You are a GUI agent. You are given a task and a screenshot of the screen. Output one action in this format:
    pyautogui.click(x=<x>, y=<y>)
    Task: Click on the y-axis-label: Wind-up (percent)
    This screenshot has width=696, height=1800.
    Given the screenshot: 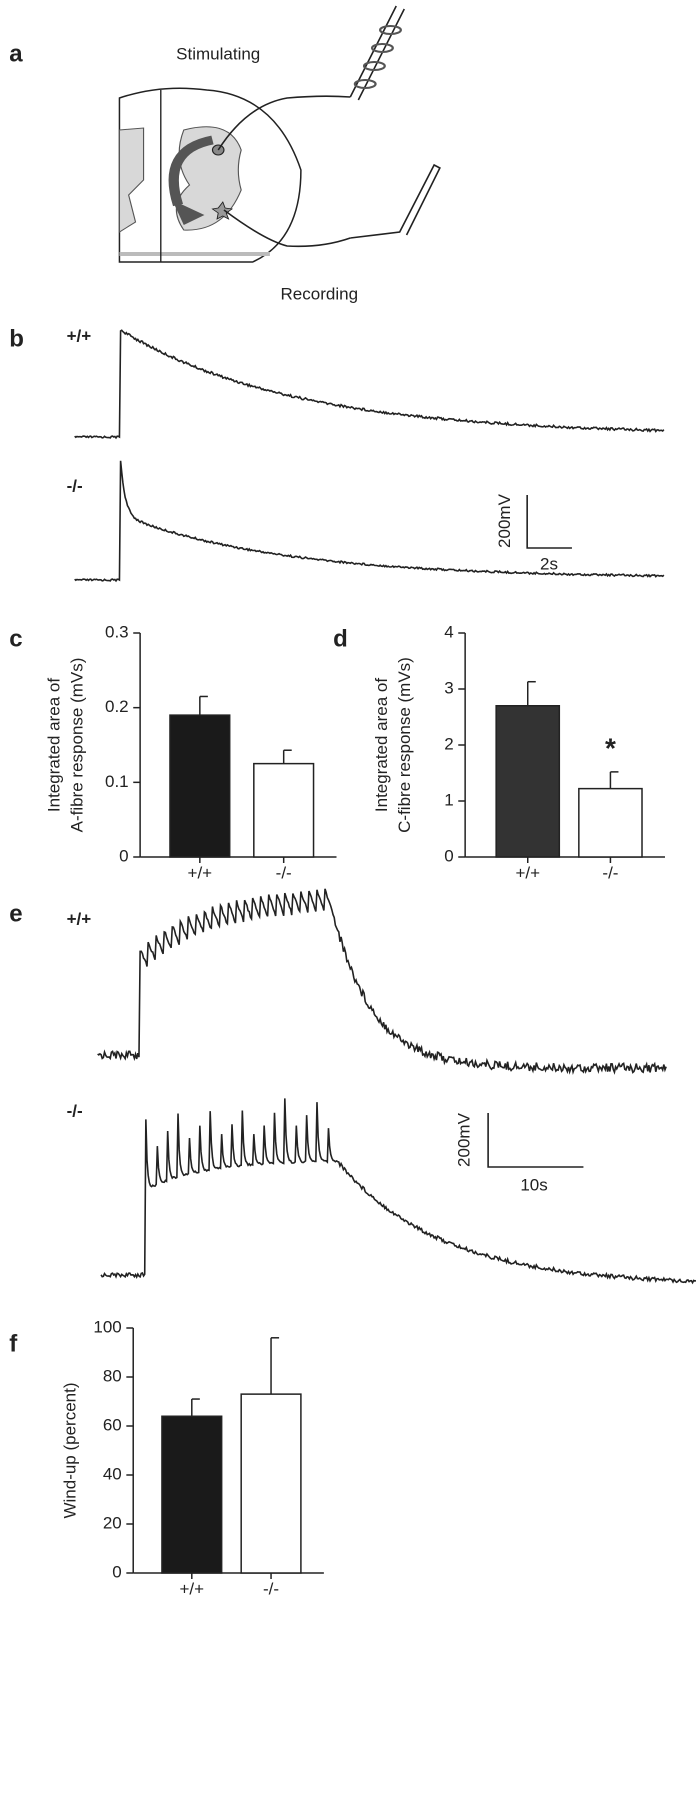 What is the action you would take?
    pyautogui.click(x=70, y=1450)
    